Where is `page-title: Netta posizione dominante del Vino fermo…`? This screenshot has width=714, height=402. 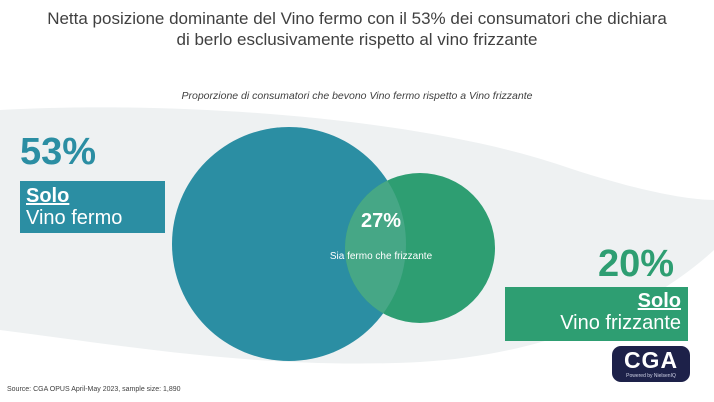 page-title: Netta posizione dominante del Vino fermo… is located at coordinates (357, 29).